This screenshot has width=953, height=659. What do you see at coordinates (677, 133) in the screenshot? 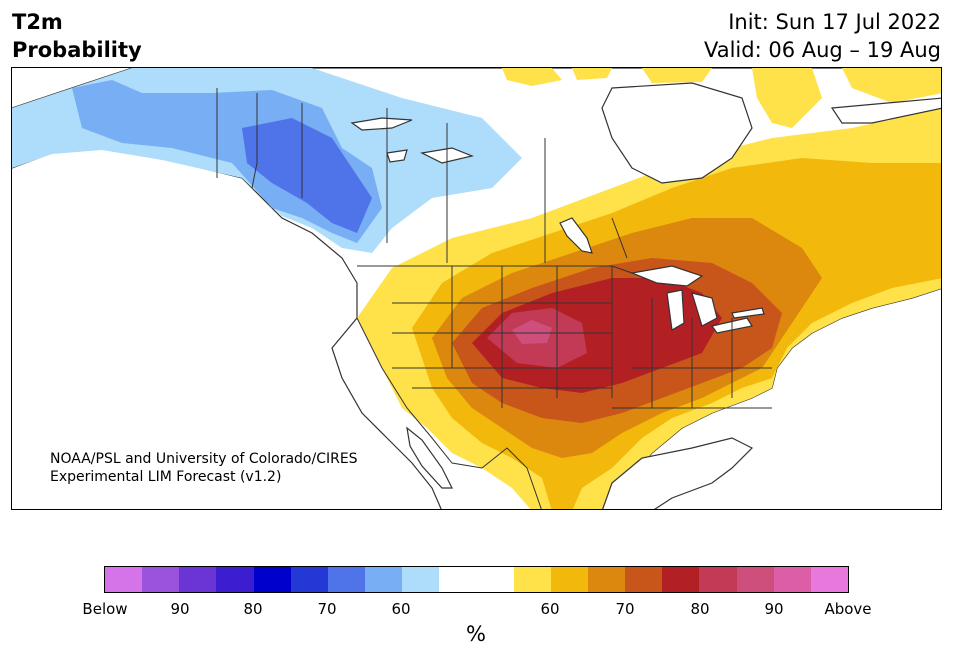
I see `hudson-bay` at bounding box center [677, 133].